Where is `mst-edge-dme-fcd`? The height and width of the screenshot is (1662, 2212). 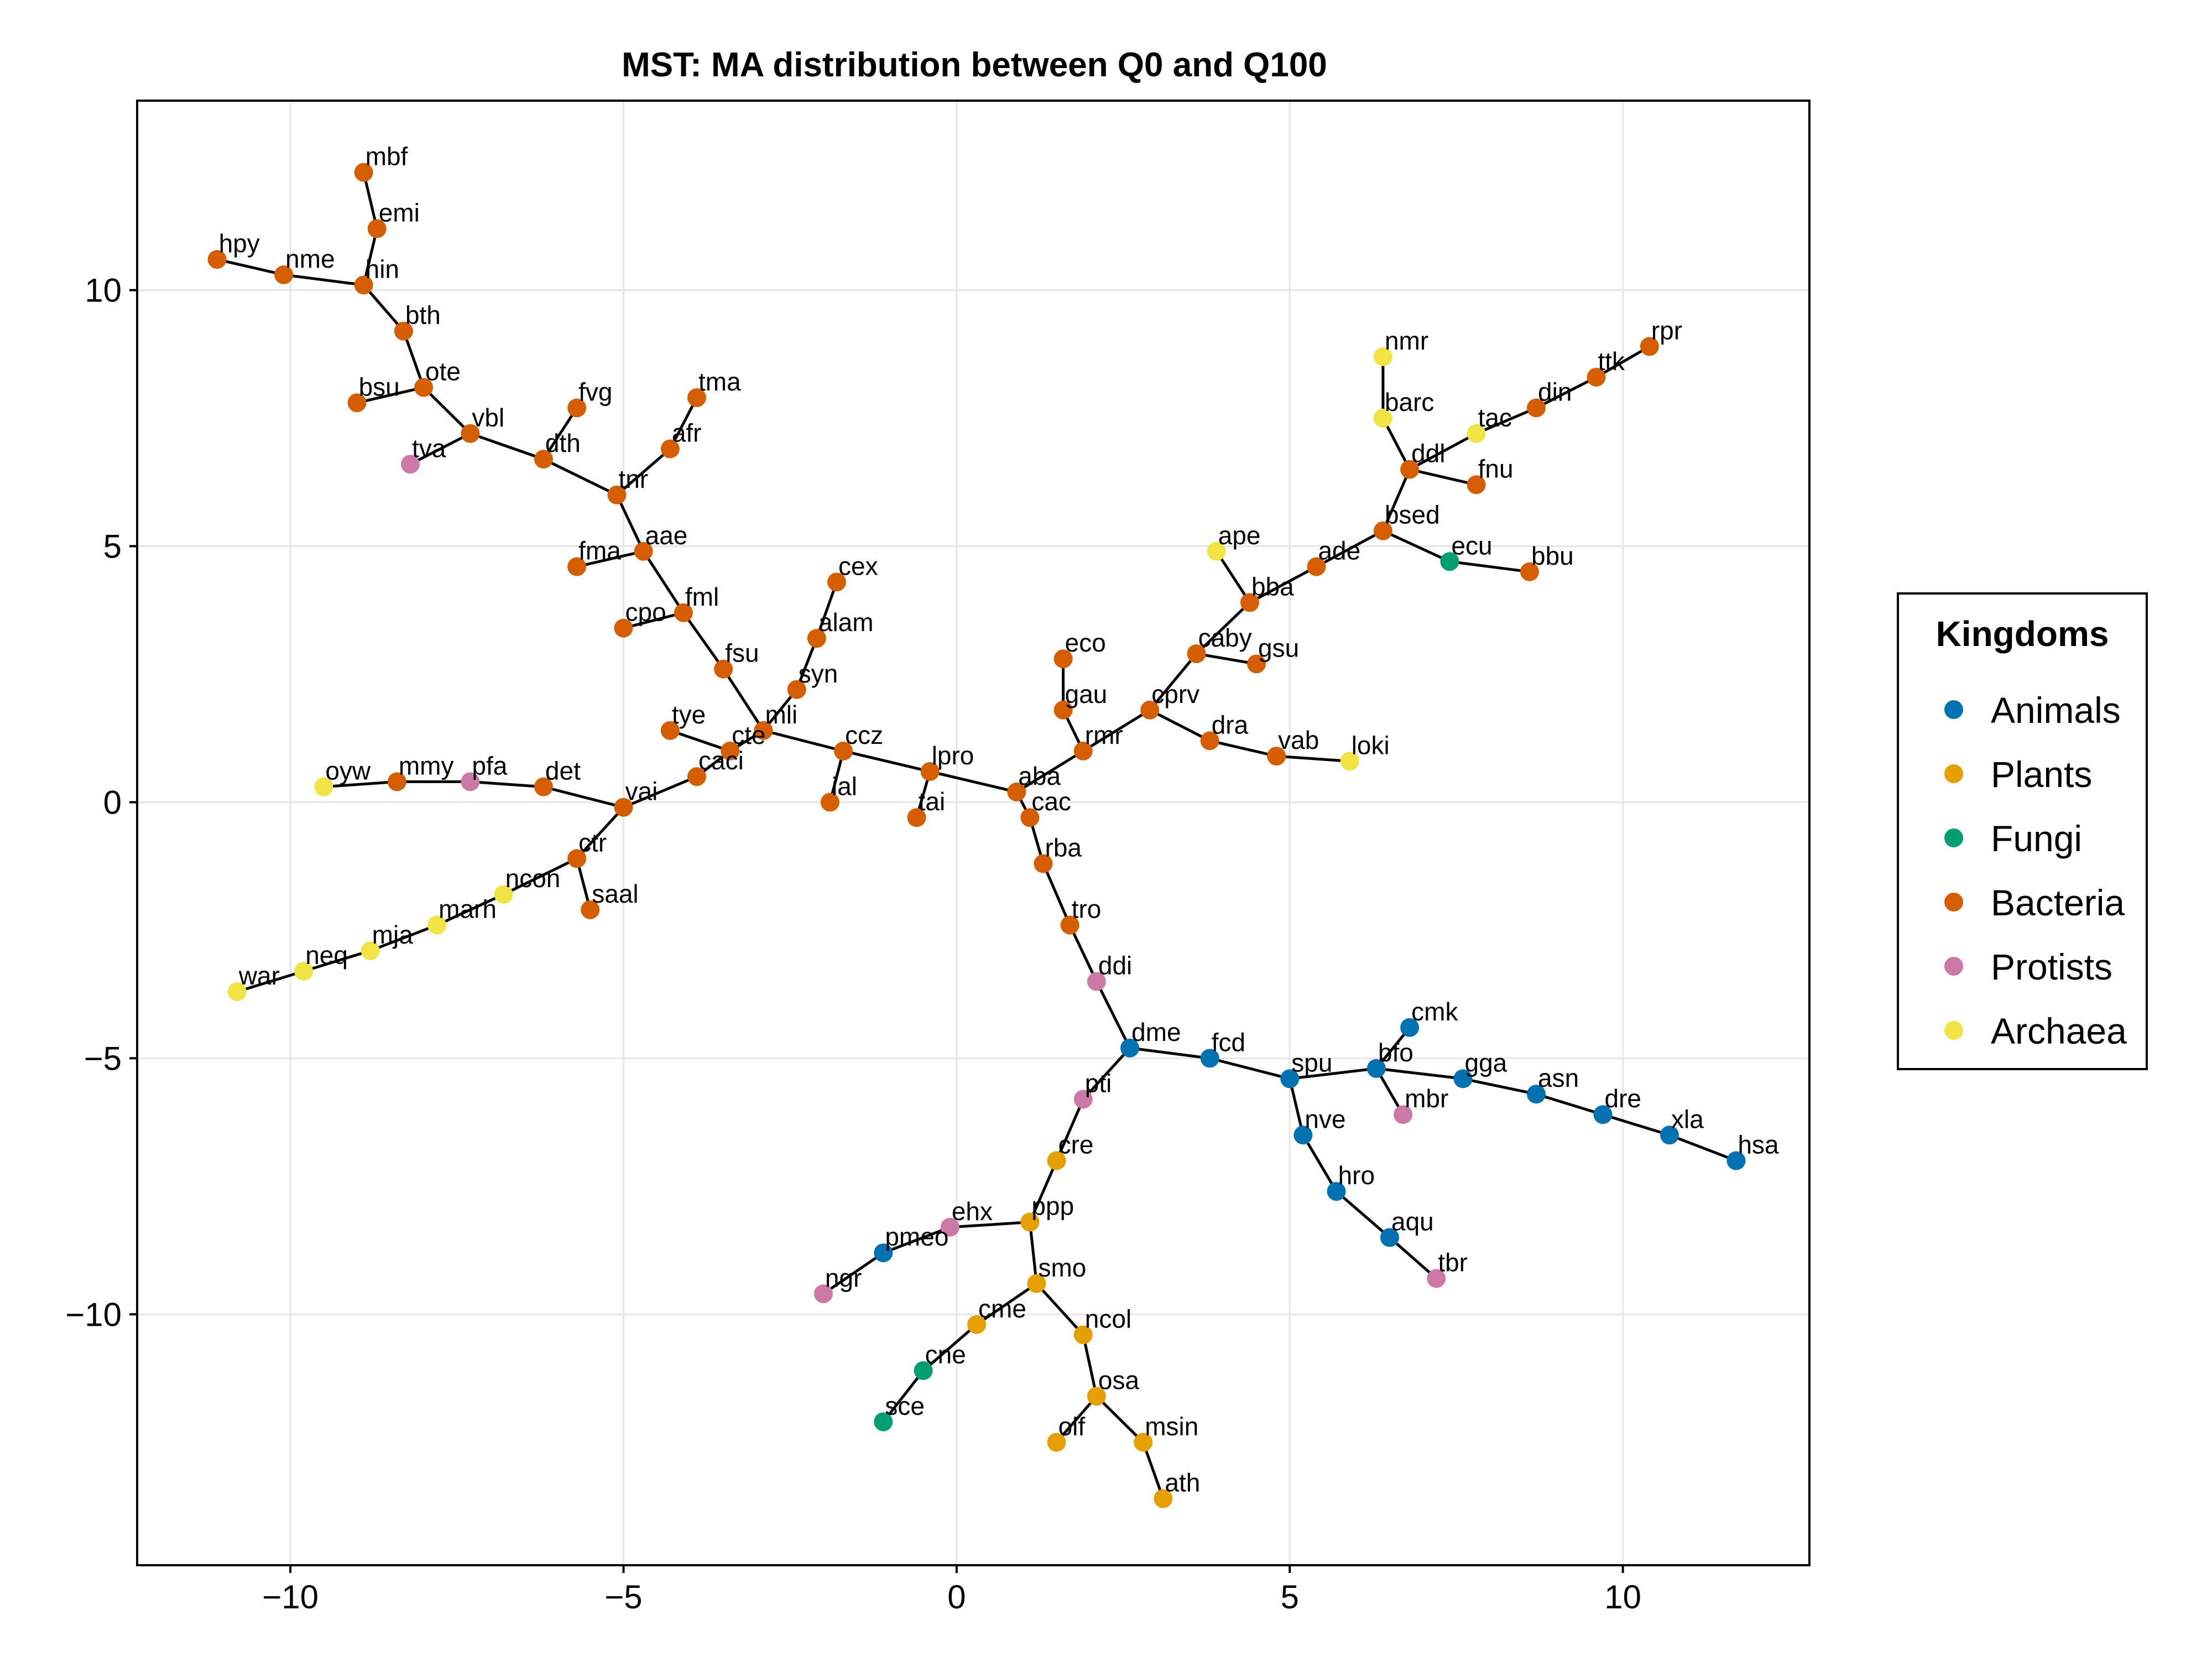
mst-edge-dme-fcd is located at coordinates (1170, 1053).